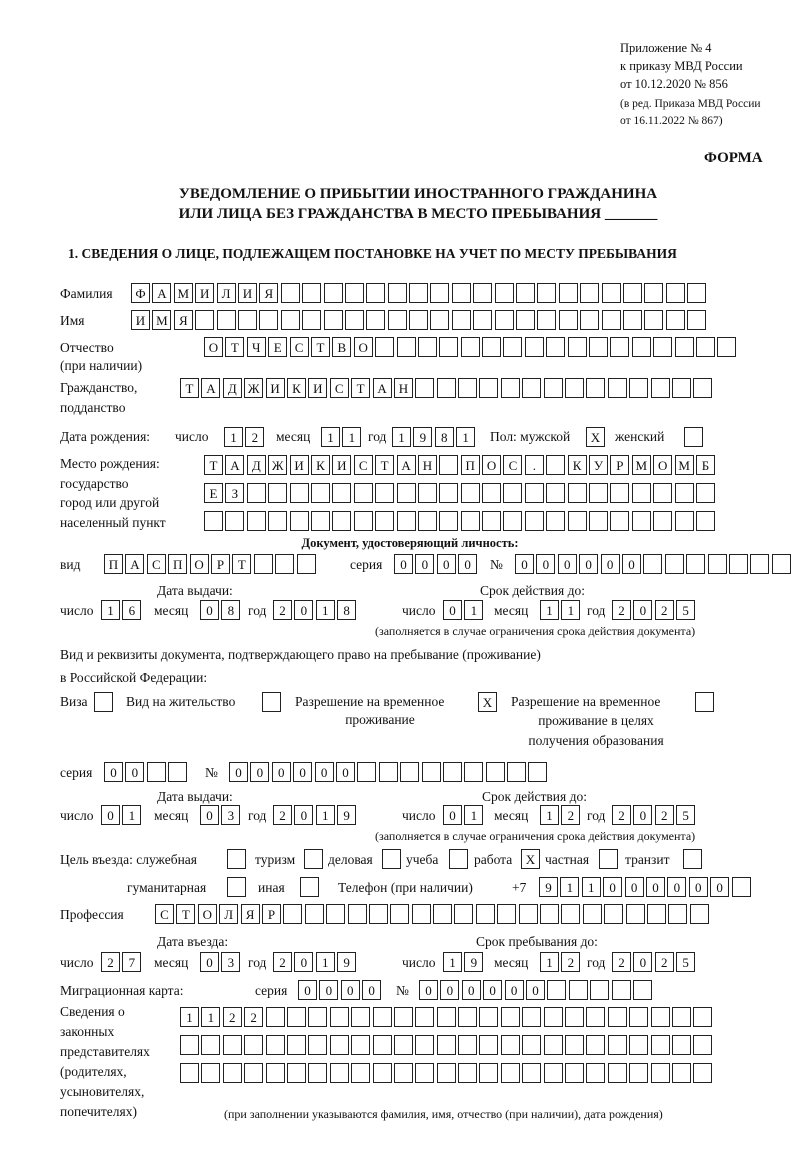 This screenshot has height=1163, width=800. I want to click on char-box: З, so click(235, 493).